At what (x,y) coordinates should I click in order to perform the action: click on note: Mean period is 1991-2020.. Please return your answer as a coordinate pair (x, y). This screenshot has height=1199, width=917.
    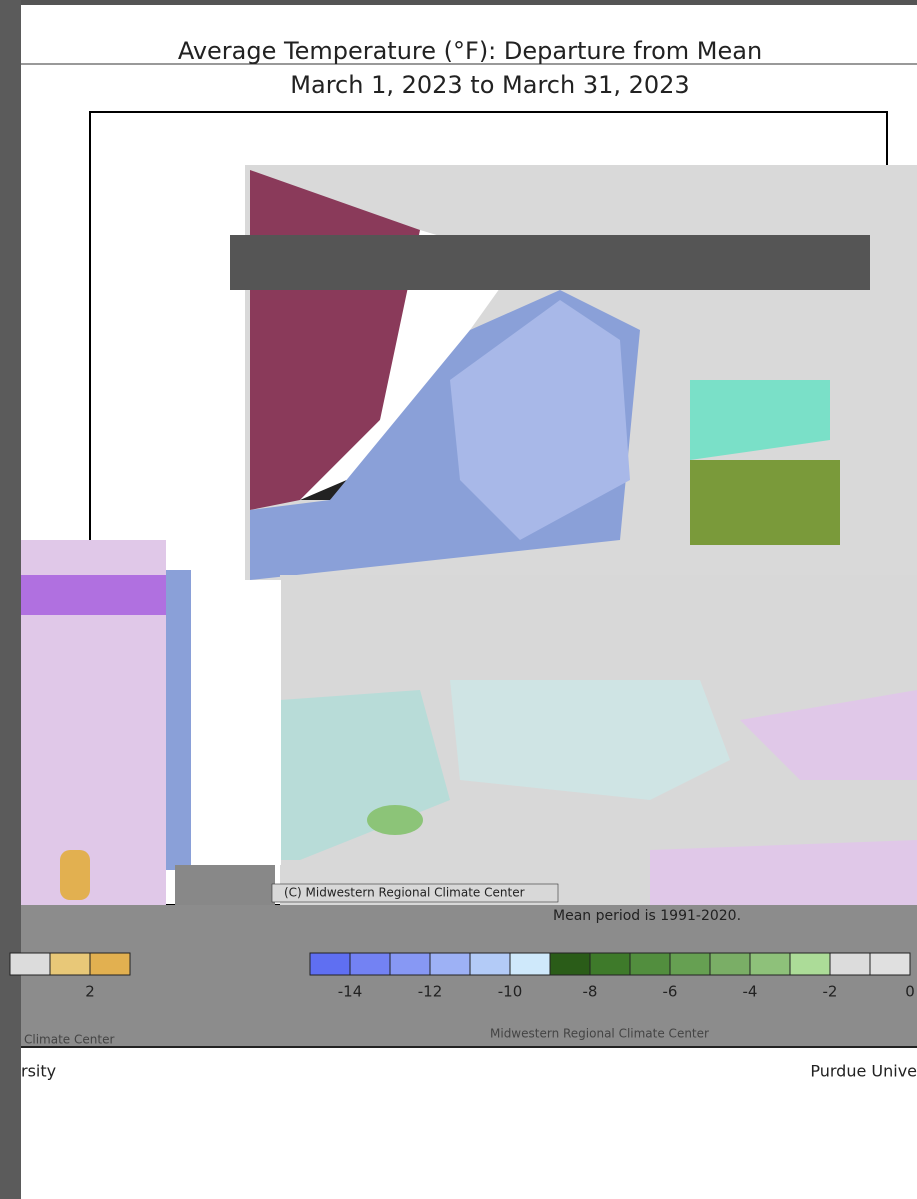
    Looking at the image, I should click on (647, 916).